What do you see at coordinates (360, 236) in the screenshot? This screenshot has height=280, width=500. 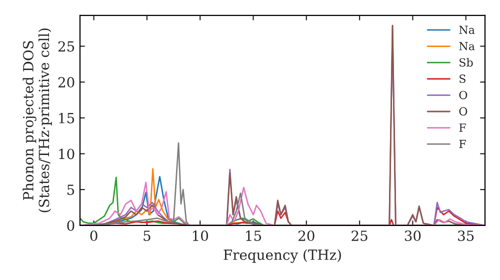 I see `x-tick-label: 25` at bounding box center [360, 236].